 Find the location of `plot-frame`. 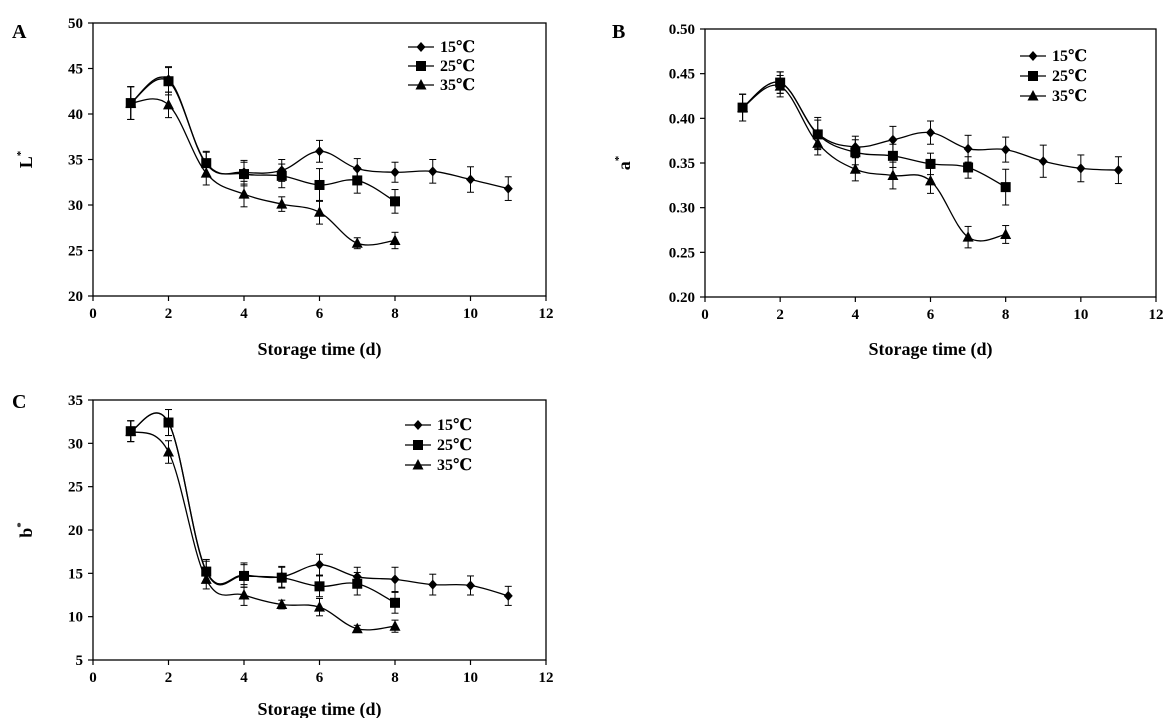

plot-frame is located at coordinates (319, 530).